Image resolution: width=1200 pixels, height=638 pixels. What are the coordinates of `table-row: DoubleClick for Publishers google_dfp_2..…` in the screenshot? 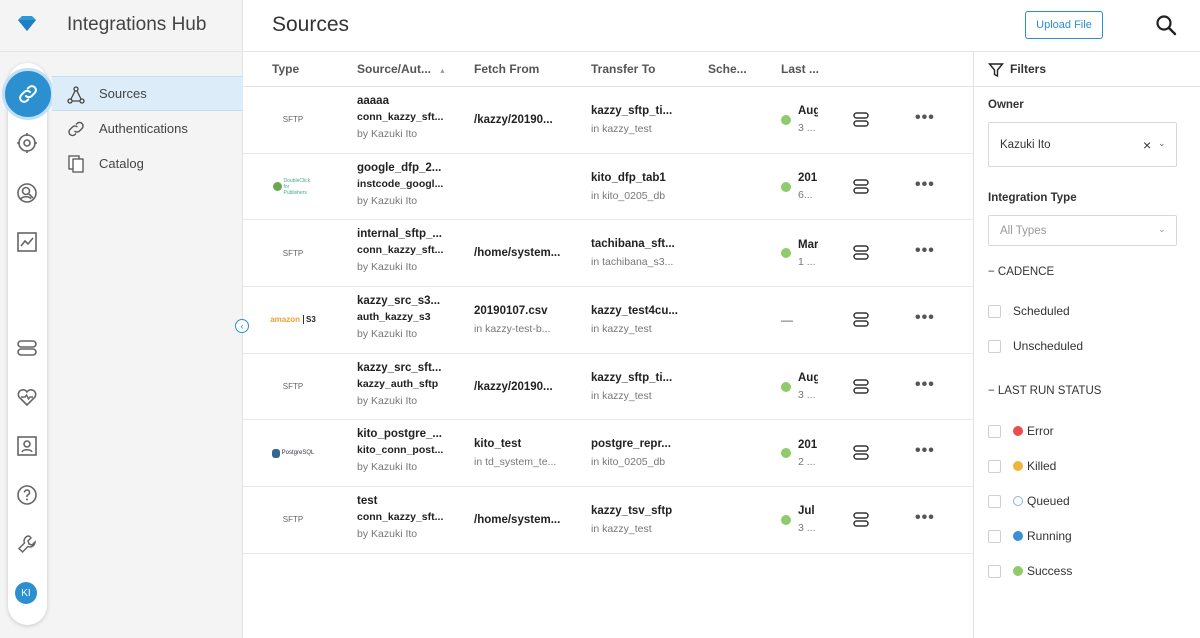 It's located at (608, 187).